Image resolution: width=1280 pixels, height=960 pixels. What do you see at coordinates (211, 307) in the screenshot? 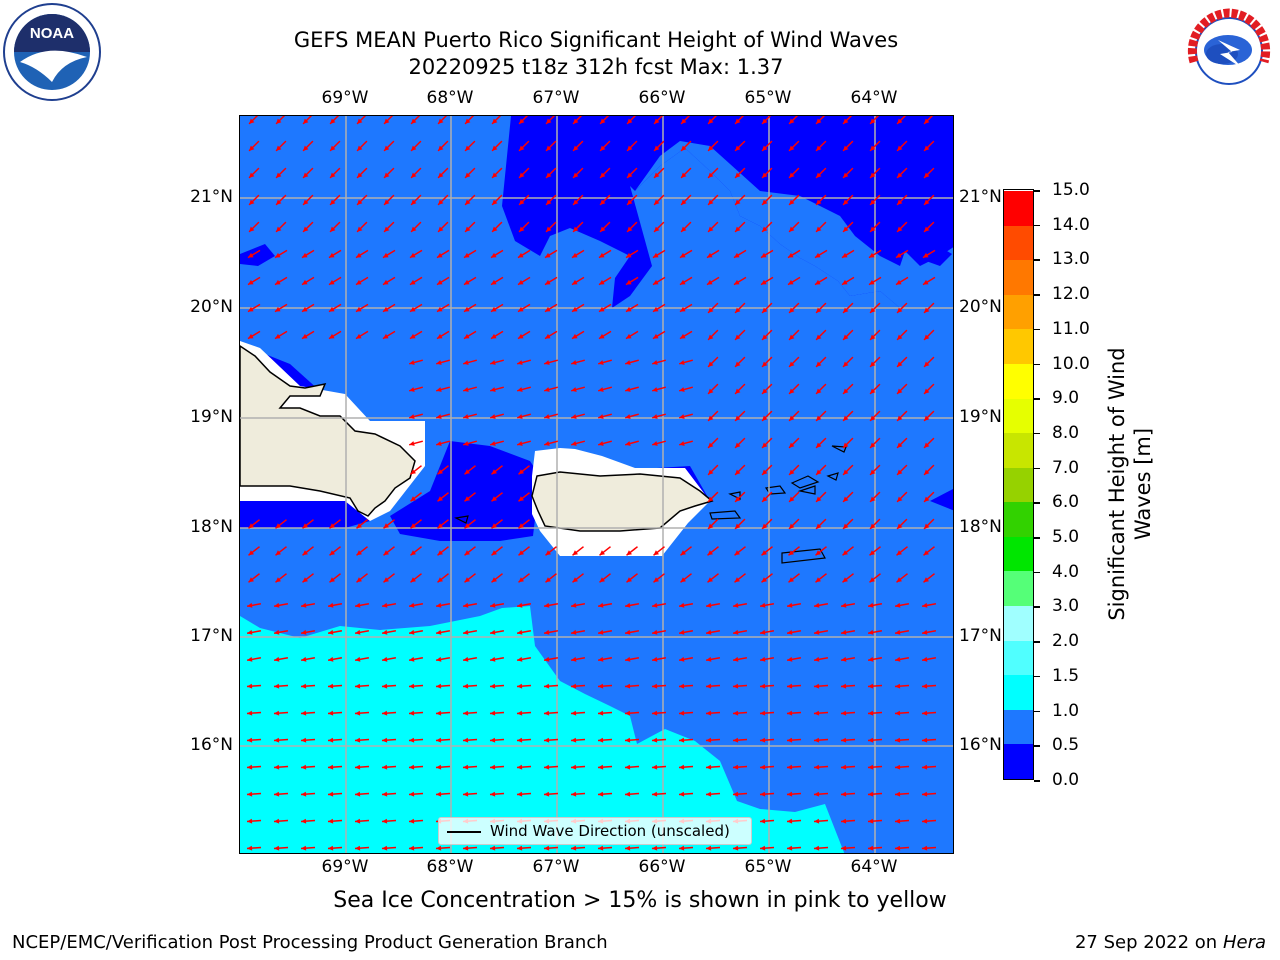
I see `lat-tick-left: 20°N` at bounding box center [211, 307].